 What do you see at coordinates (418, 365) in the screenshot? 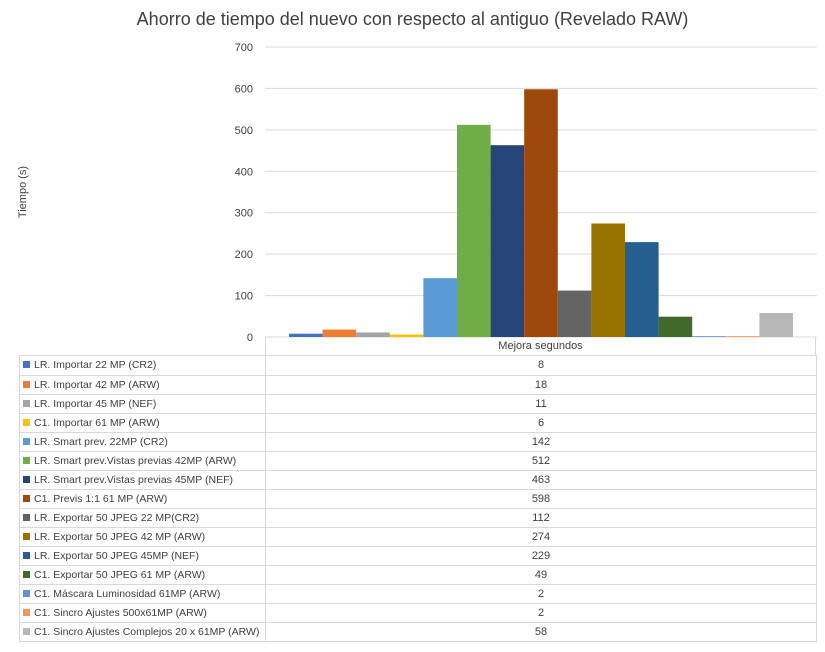
I see `table-row: LR. Importar 22 MP (CR2) 8` at bounding box center [418, 365].